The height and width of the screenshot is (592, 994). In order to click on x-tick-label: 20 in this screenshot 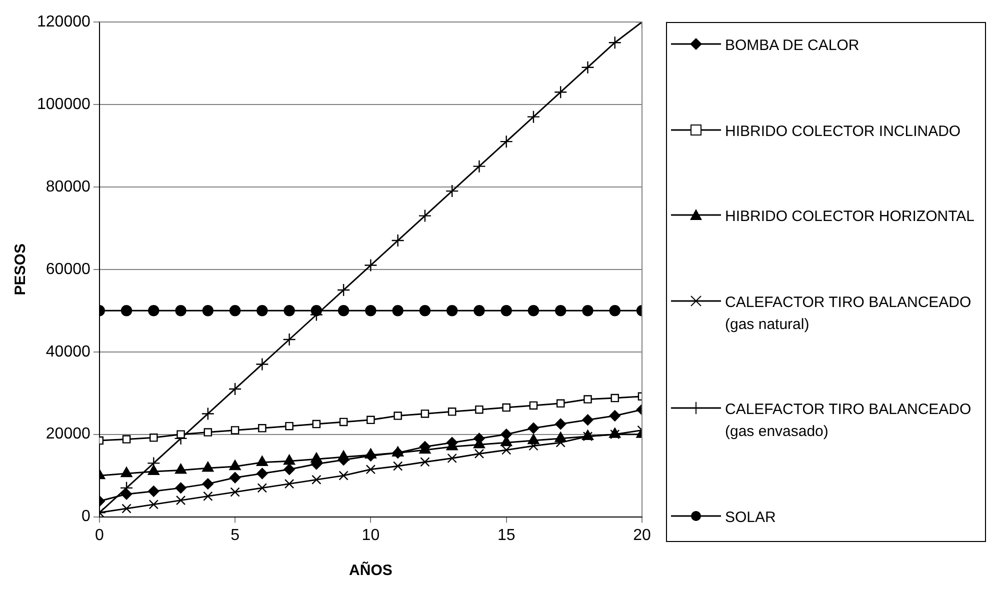, I will do `click(642, 535)`.